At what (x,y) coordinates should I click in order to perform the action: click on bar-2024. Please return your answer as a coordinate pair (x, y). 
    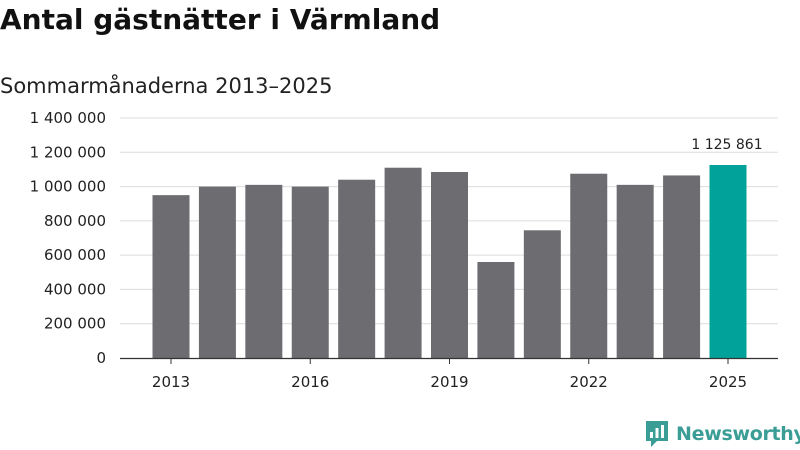
    Looking at the image, I should click on (682, 266).